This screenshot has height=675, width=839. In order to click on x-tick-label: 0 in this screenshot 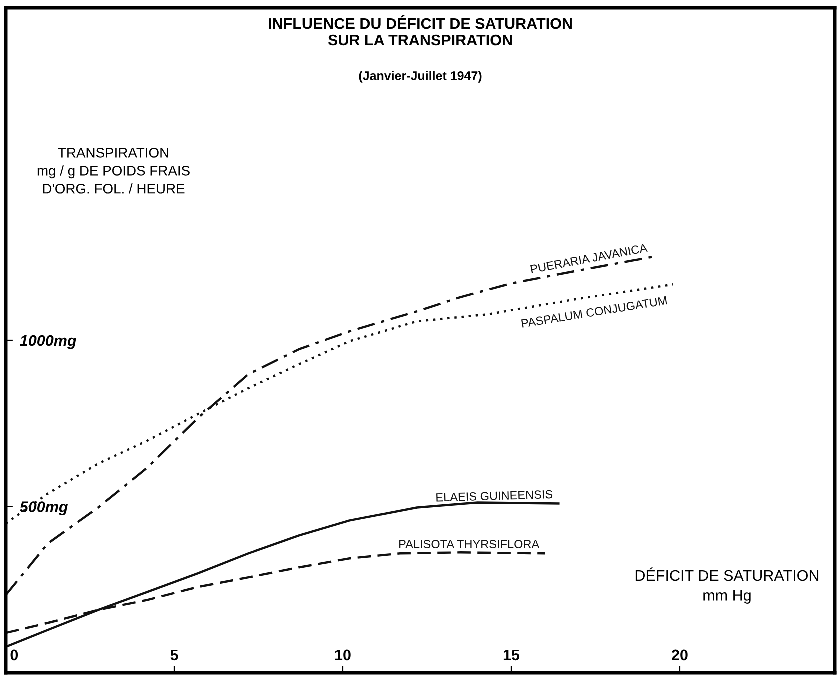, I will do `click(14, 655)`.